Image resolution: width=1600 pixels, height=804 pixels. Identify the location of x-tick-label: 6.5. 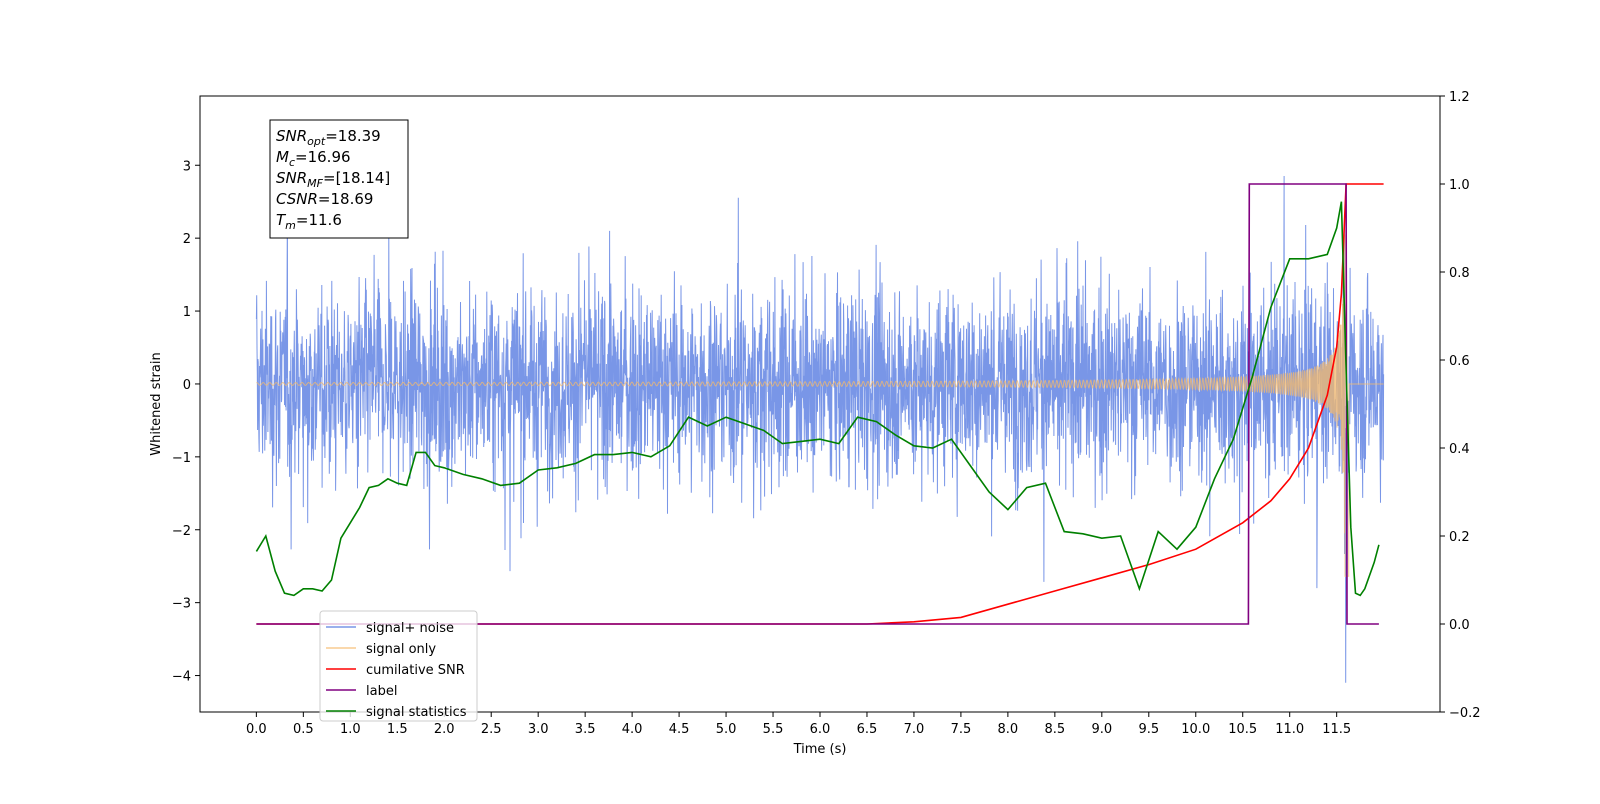
(867, 729).